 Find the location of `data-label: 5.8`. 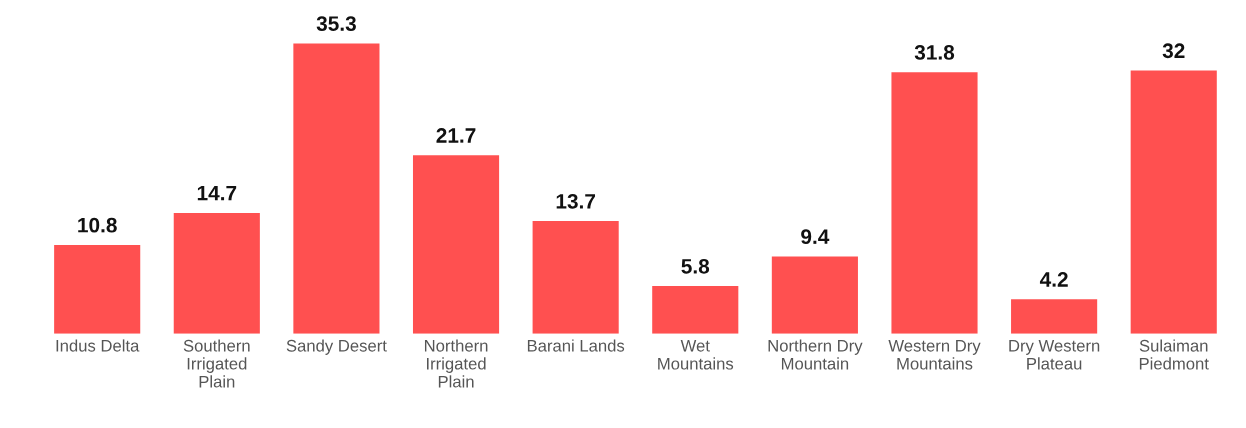

data-label: 5.8 is located at coordinates (695, 266).